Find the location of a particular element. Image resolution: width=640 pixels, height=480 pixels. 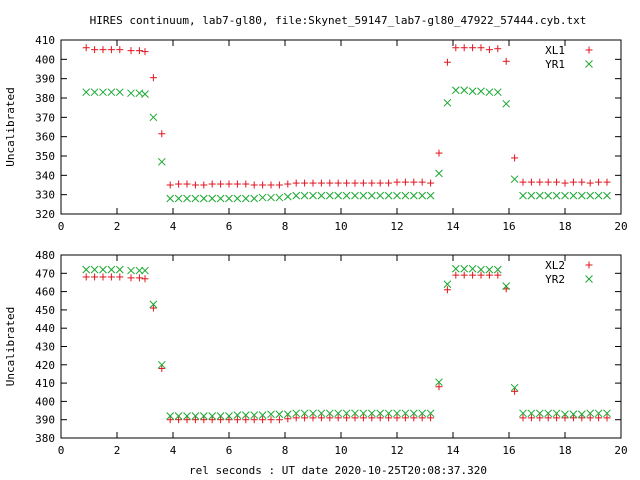

x-tick-label: 4 is located at coordinates (173, 450).